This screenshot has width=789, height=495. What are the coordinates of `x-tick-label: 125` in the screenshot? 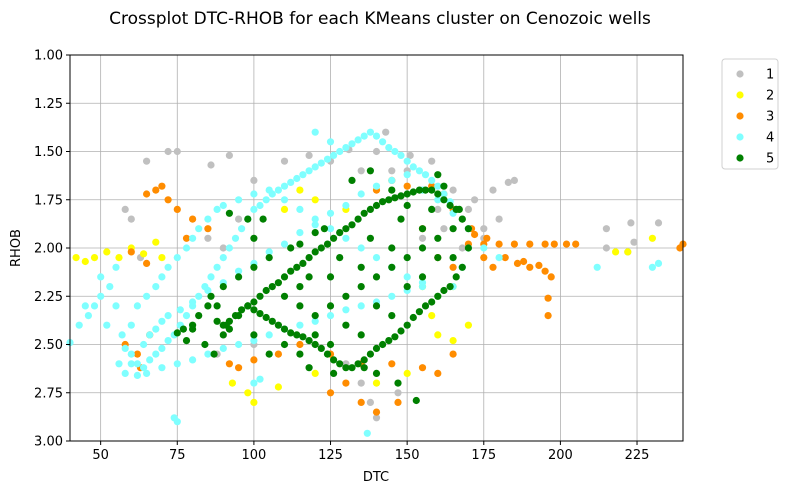 It's located at (330, 455).